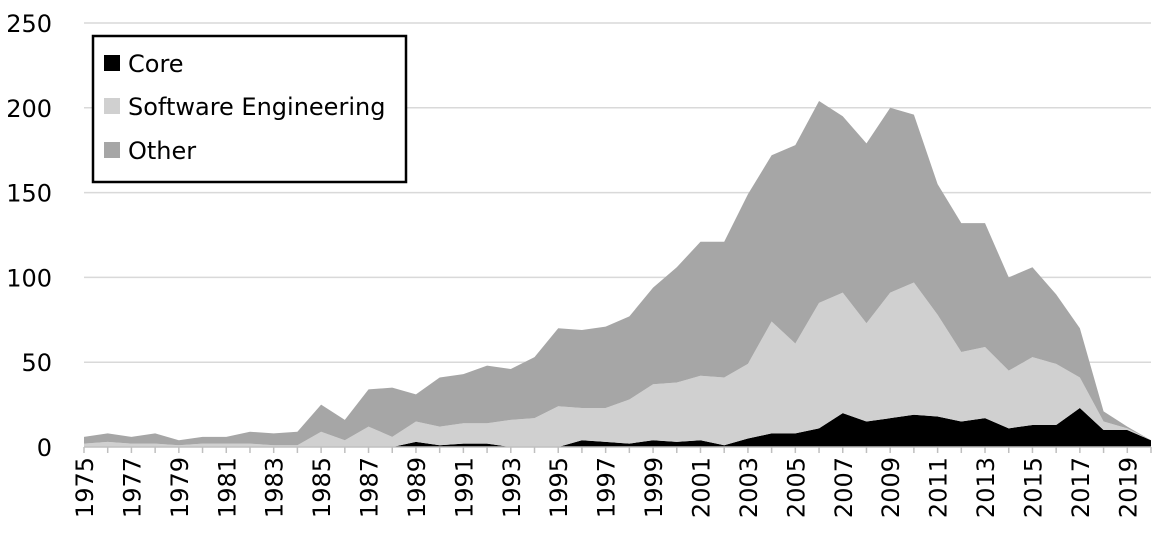 This screenshot has height=546, width=1169. I want to click on x-tick-label-1985: 1985, so click(322, 487).